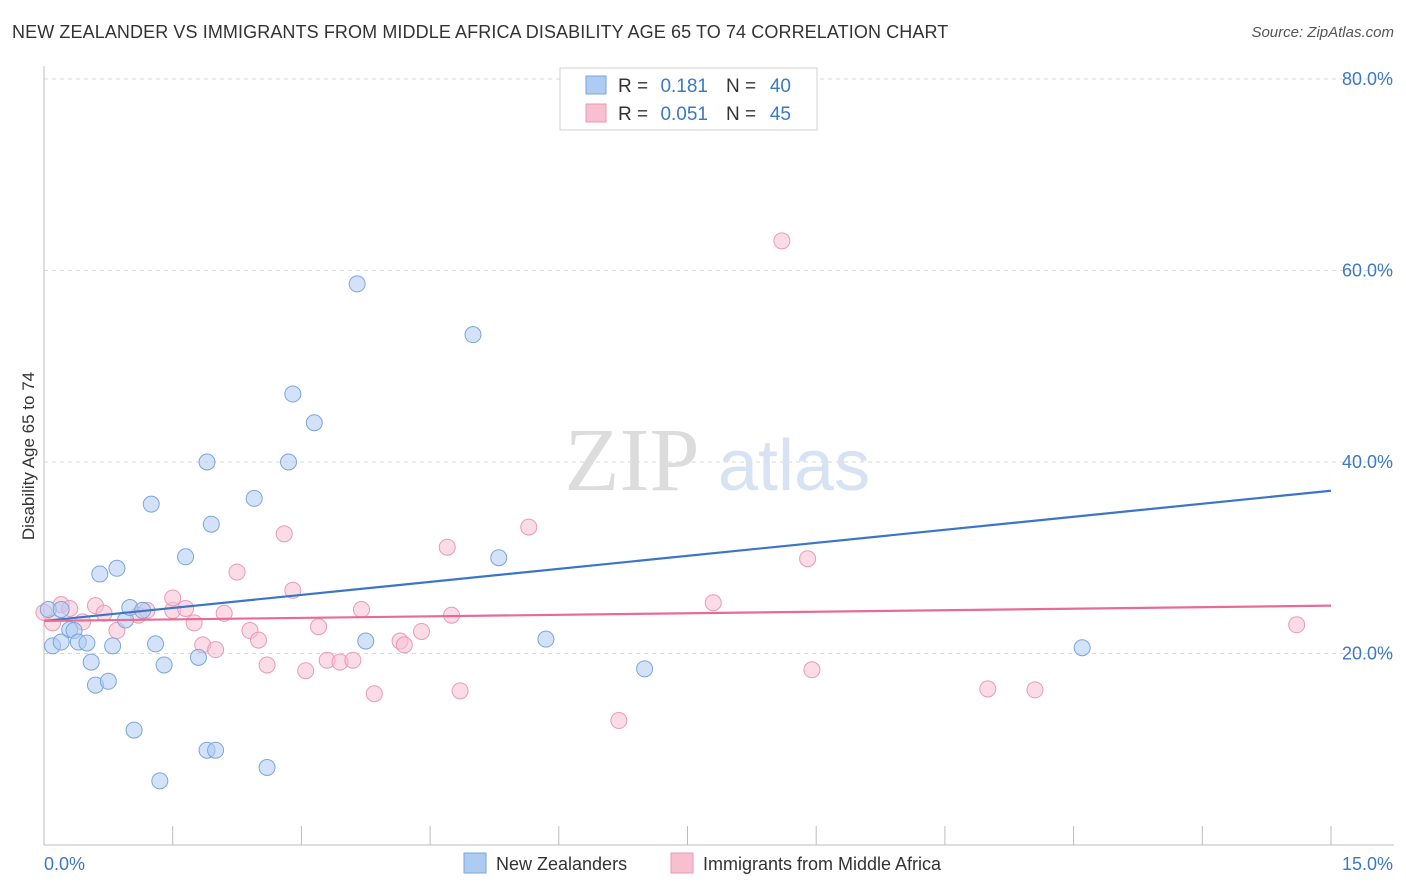 This screenshot has height=892, width=1406. What do you see at coordinates (794, 466) in the screenshot?
I see `watermark-atlas: atlas` at bounding box center [794, 466].